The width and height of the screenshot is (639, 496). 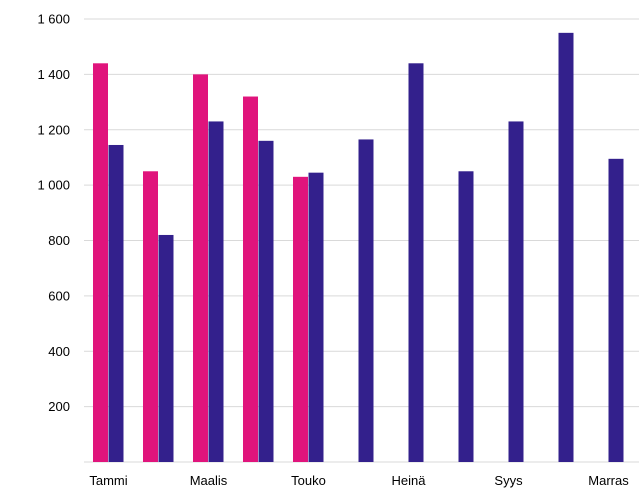 I want to click on bar-series-2-heinä, so click(x=416, y=263).